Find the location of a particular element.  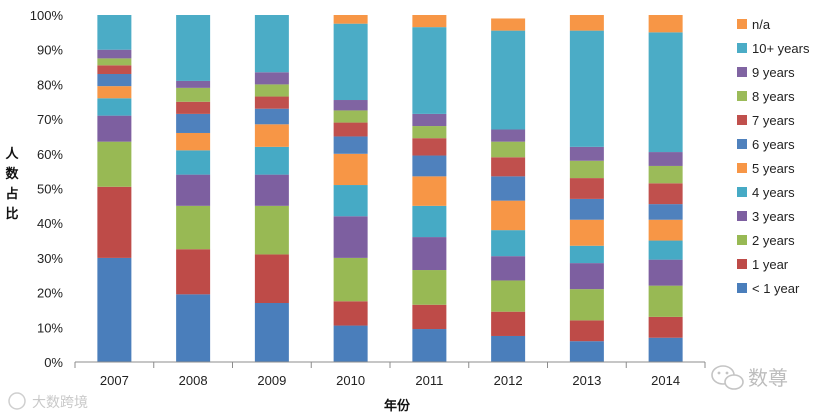

legend-label: 1 year is located at coordinates (770, 264).